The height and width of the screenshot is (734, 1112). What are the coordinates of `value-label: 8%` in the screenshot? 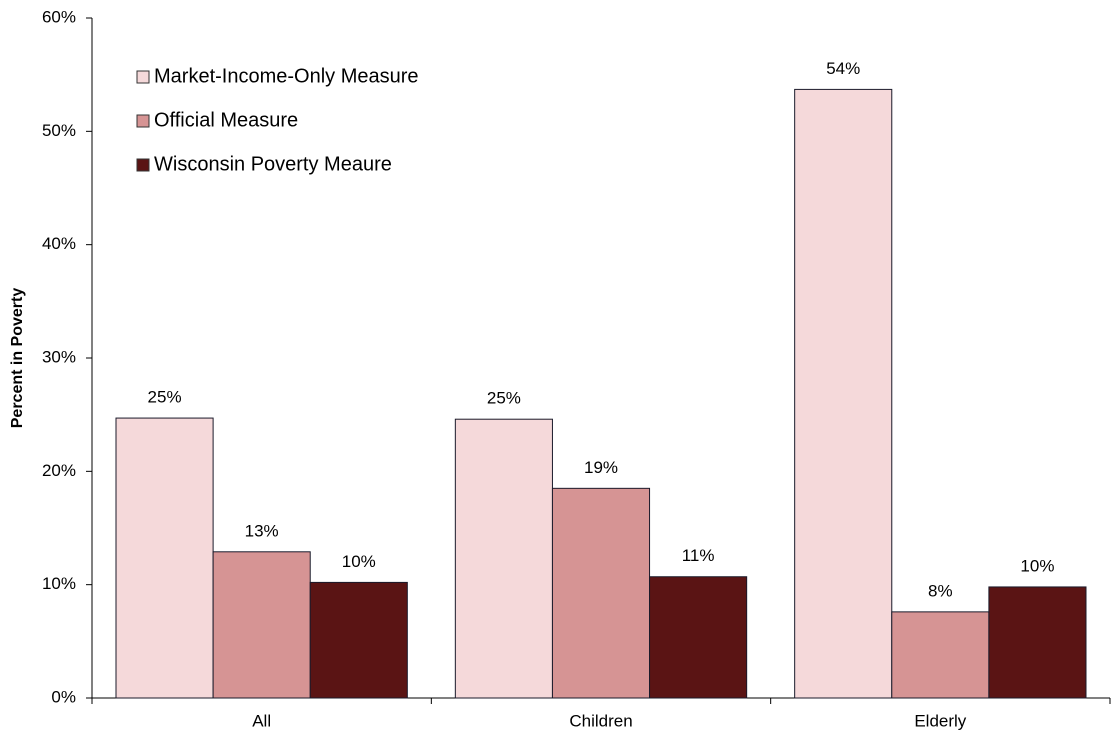 It's located at (940, 590).